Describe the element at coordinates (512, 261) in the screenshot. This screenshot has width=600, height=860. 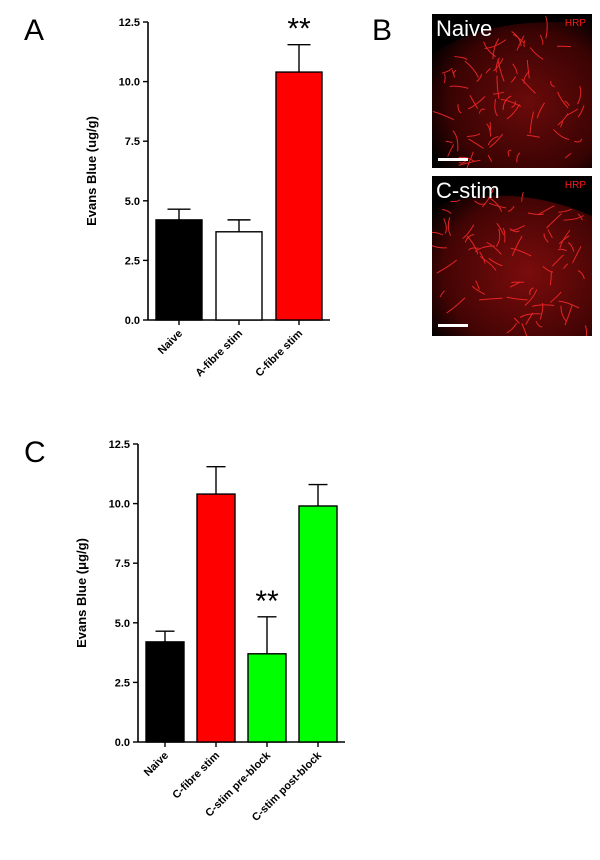
I see `micrograph-c-stim-texture` at that location.